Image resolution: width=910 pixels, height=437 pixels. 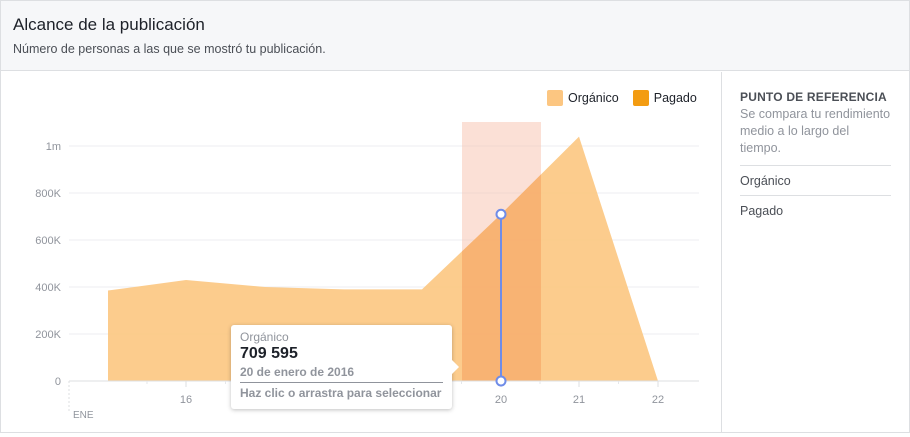 I want to click on y-tick-label: 400K, so click(x=48, y=288).